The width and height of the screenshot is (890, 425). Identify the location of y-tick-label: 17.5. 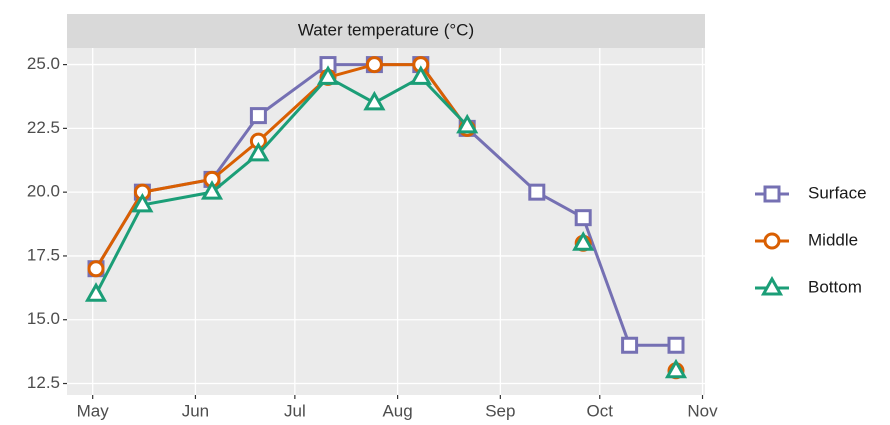
(43, 254).